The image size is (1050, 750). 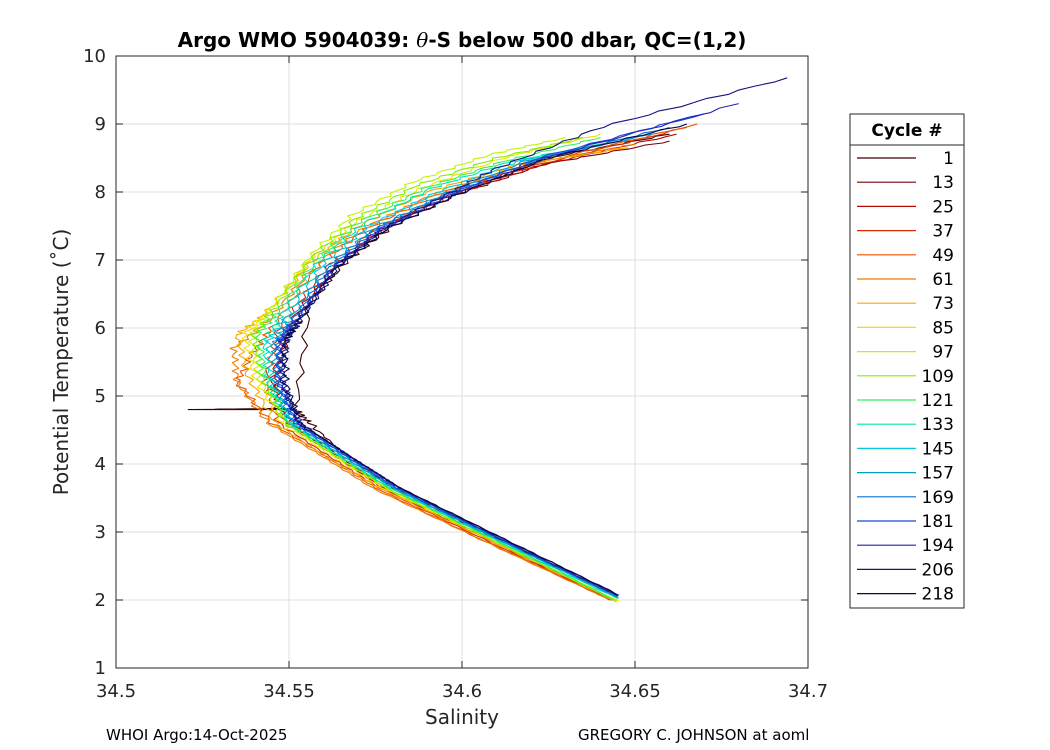 What do you see at coordinates (100, 396) in the screenshot?
I see `y-tick-label: 5` at bounding box center [100, 396].